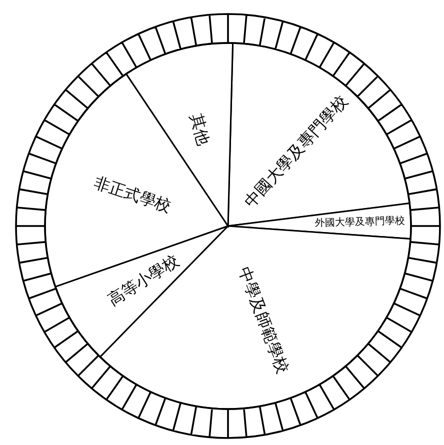 The image size is (444, 445). What do you see at coordinates (133, 194) in the screenshot?
I see `slice-label: 非正式學校` at bounding box center [133, 194].